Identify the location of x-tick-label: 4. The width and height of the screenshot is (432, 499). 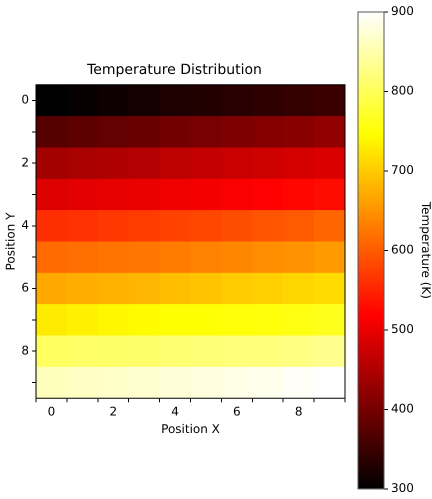
(175, 411).